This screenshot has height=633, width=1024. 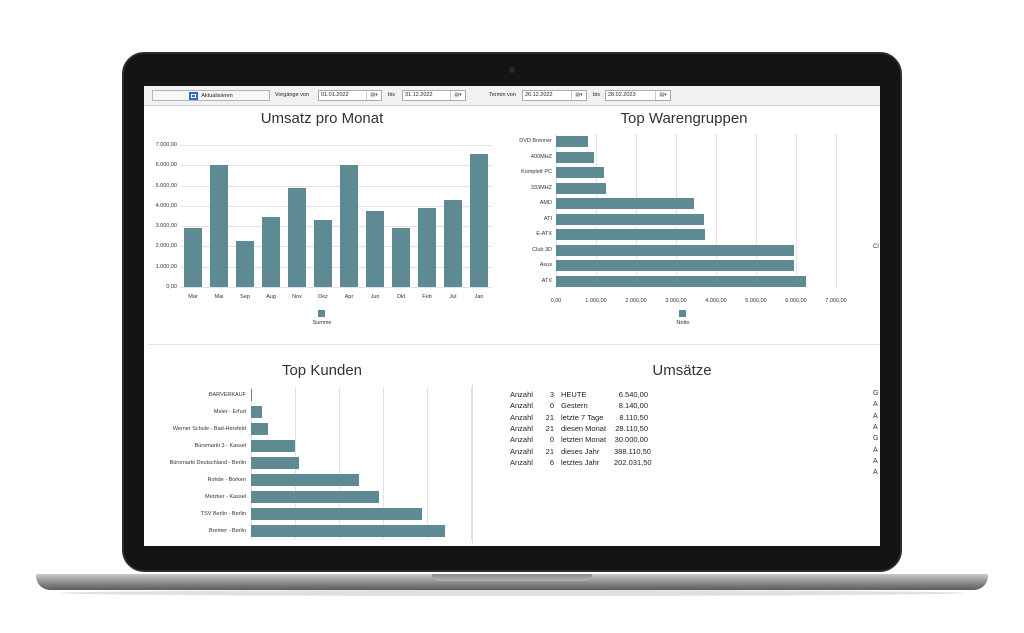 I want to click on y-tick-label: DVD Brenner, so click(x=535, y=141).